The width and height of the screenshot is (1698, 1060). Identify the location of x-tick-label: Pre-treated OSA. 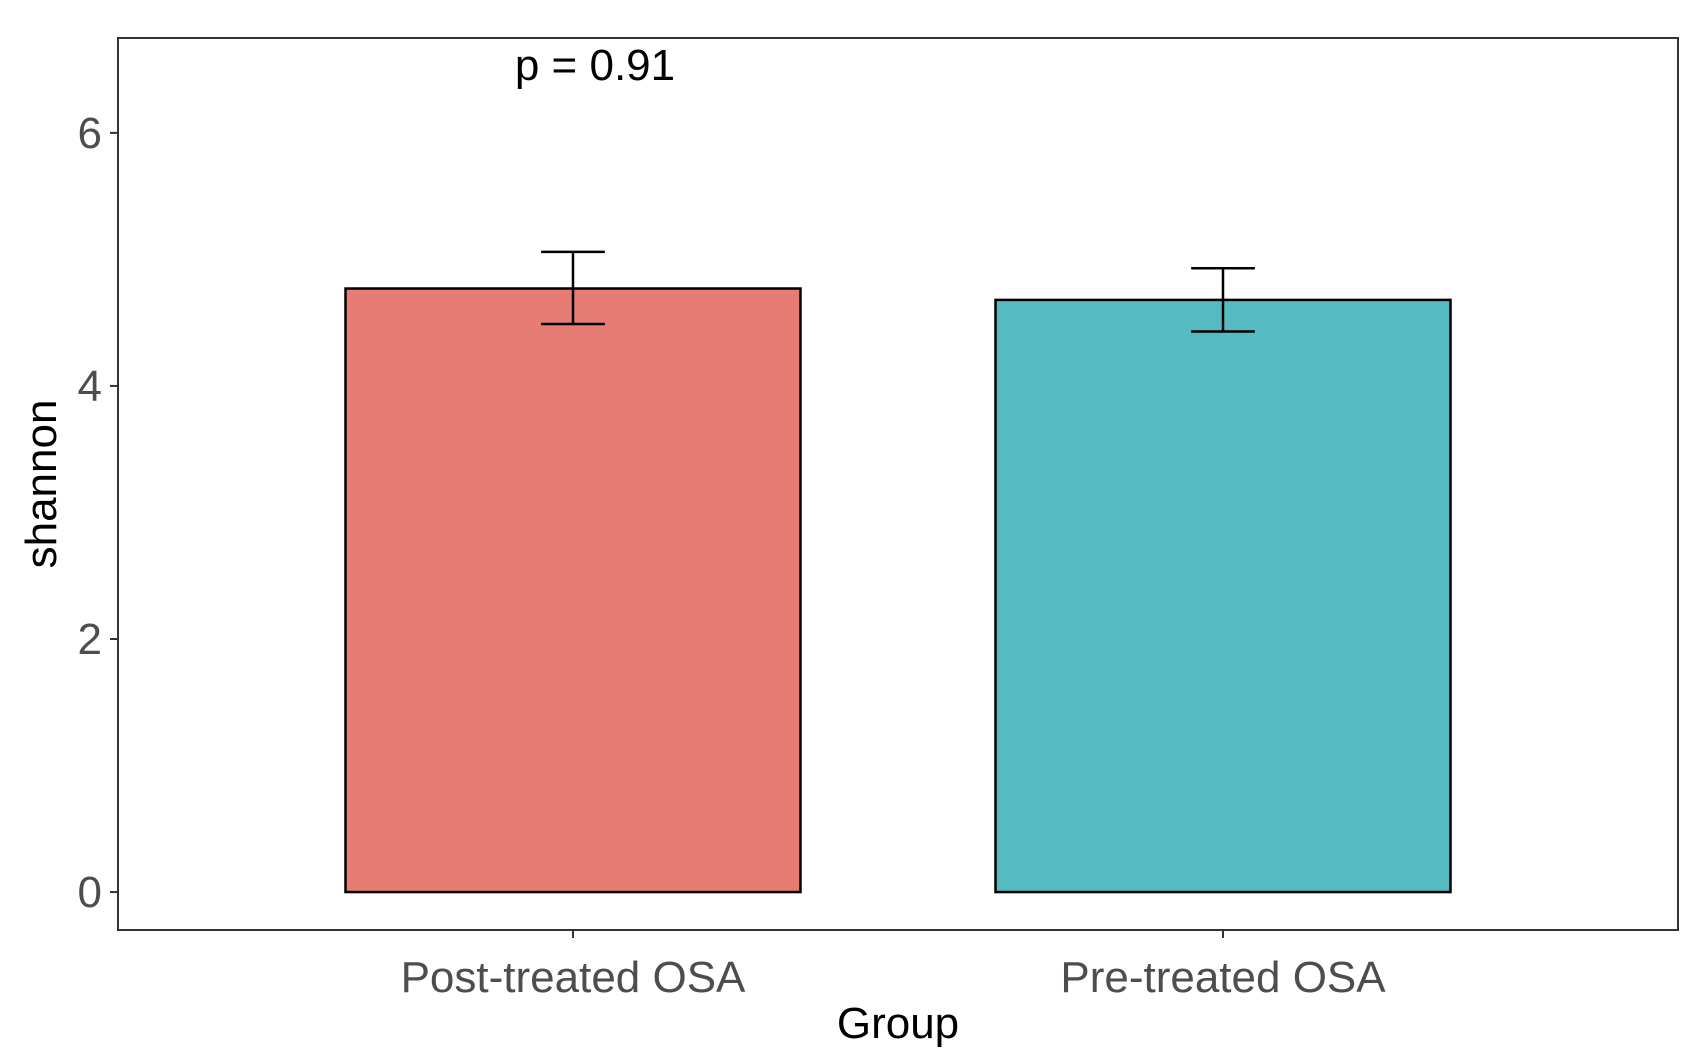
(1223, 977).